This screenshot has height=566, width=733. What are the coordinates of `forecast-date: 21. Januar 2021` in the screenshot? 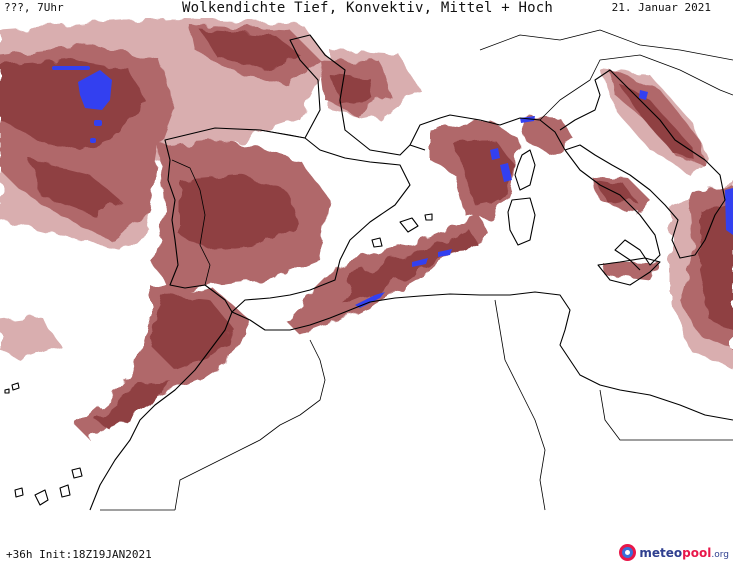 It's located at (661, 7).